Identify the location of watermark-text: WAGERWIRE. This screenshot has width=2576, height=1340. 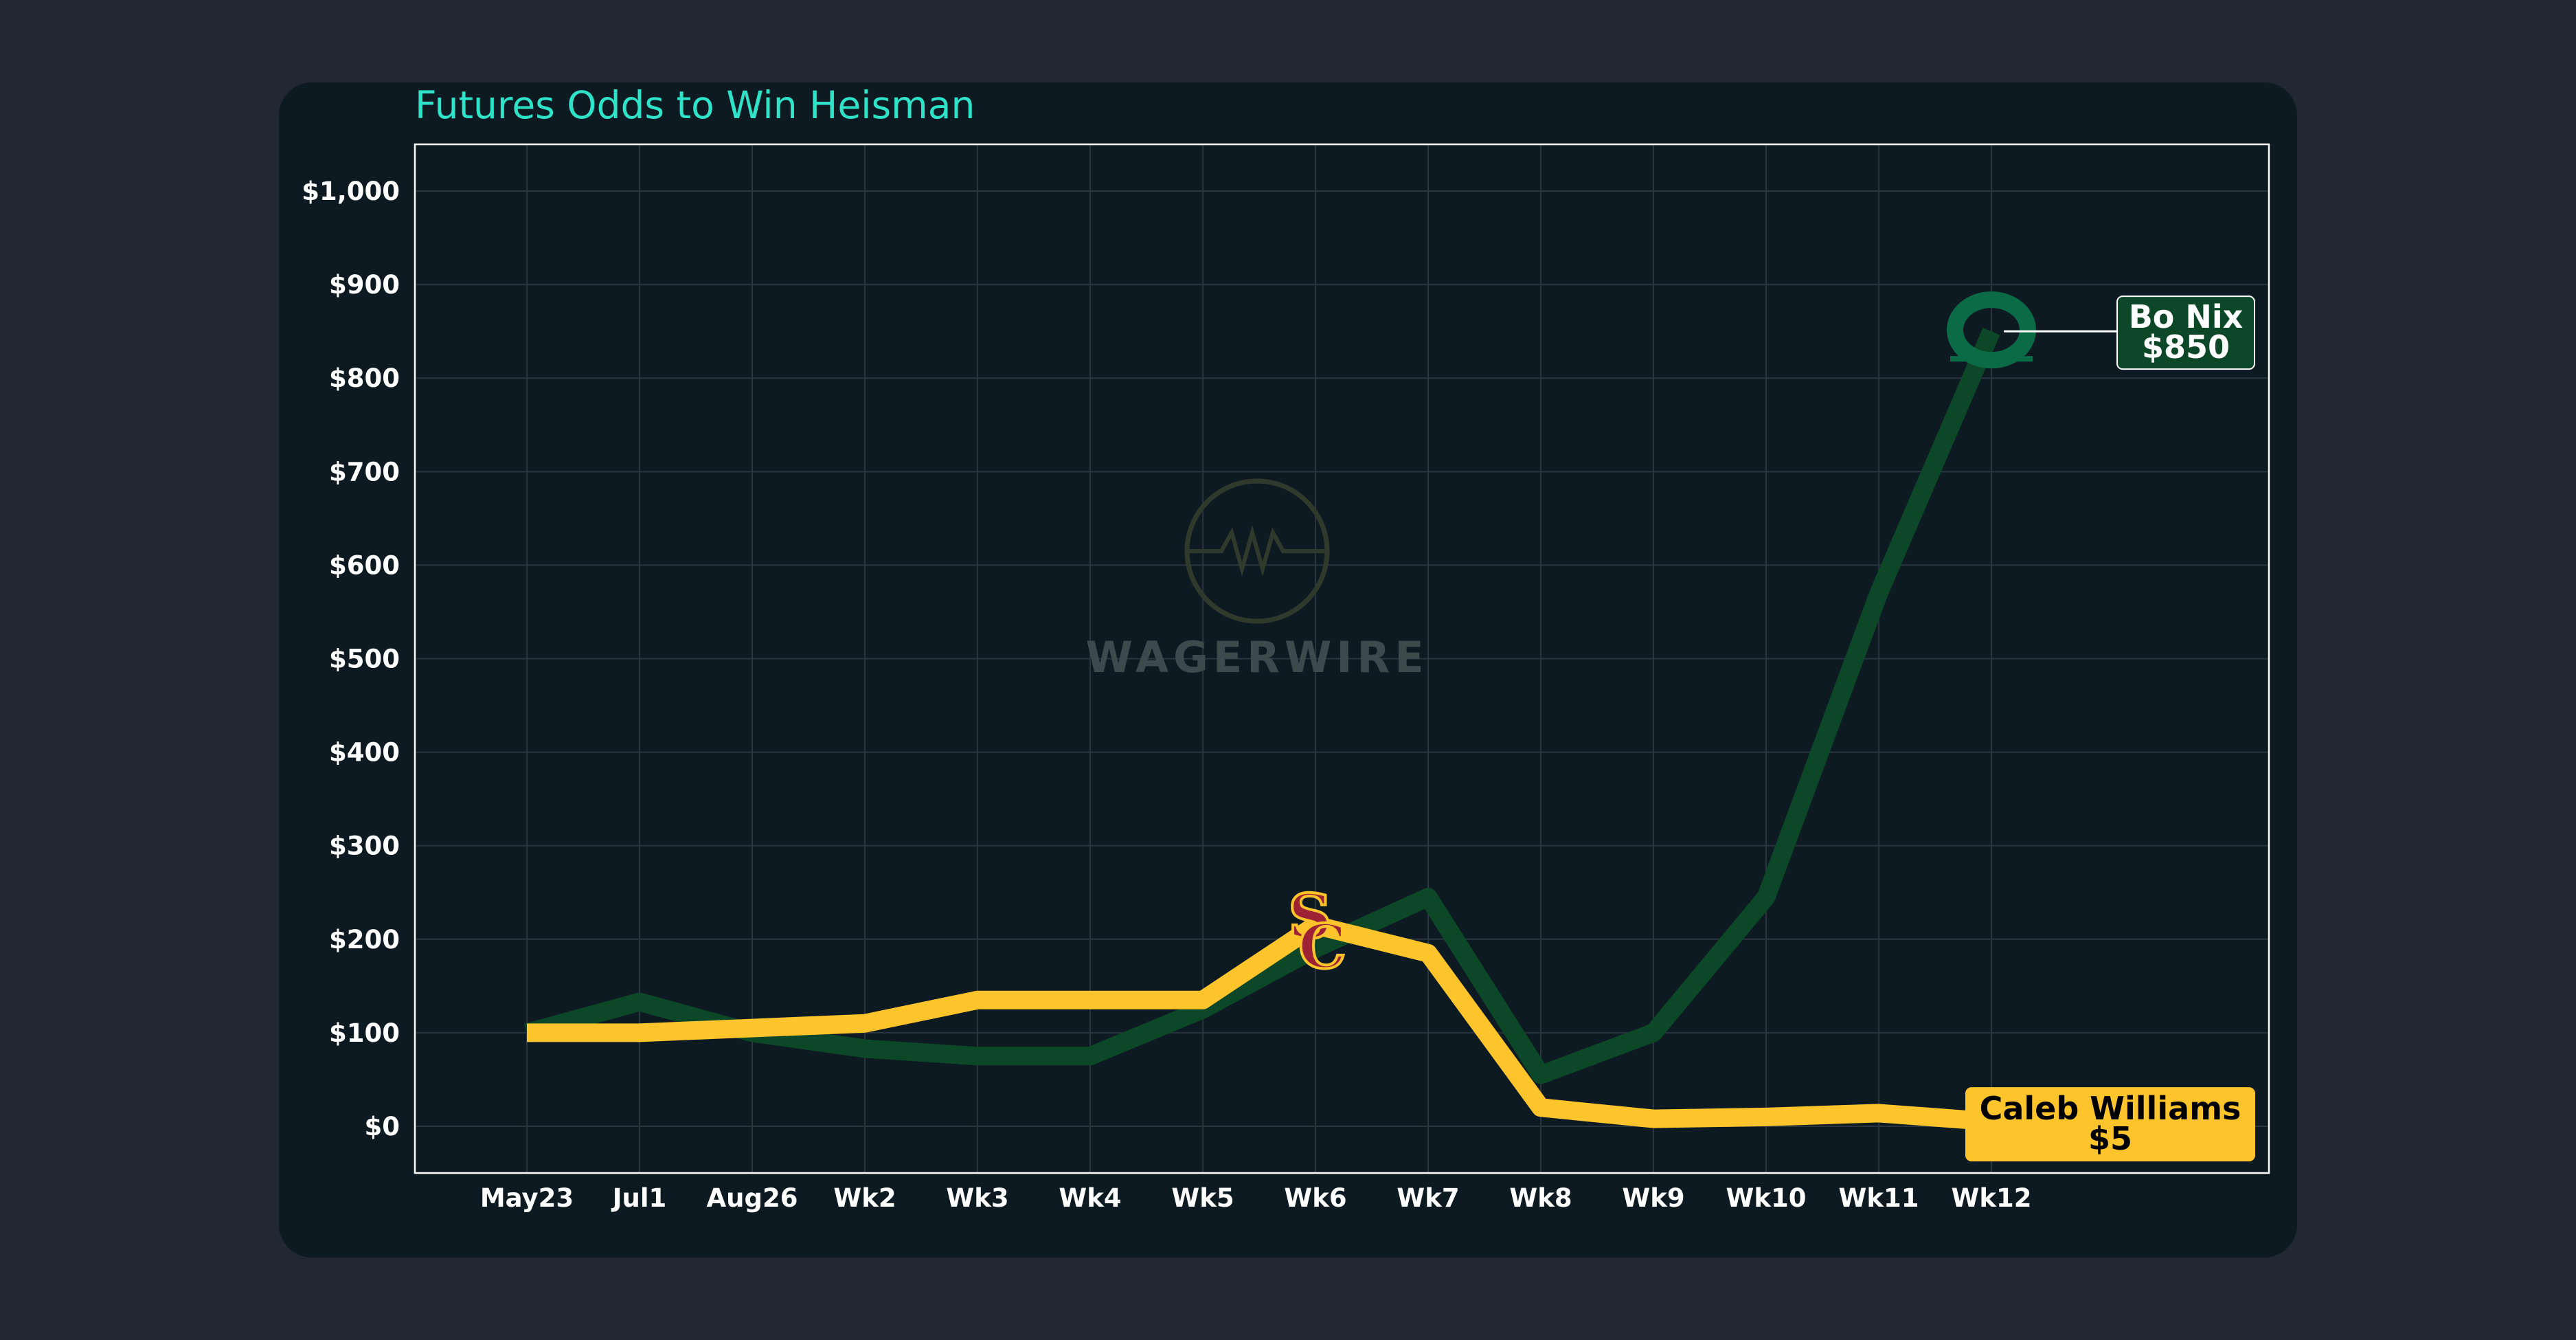
(1256, 657).